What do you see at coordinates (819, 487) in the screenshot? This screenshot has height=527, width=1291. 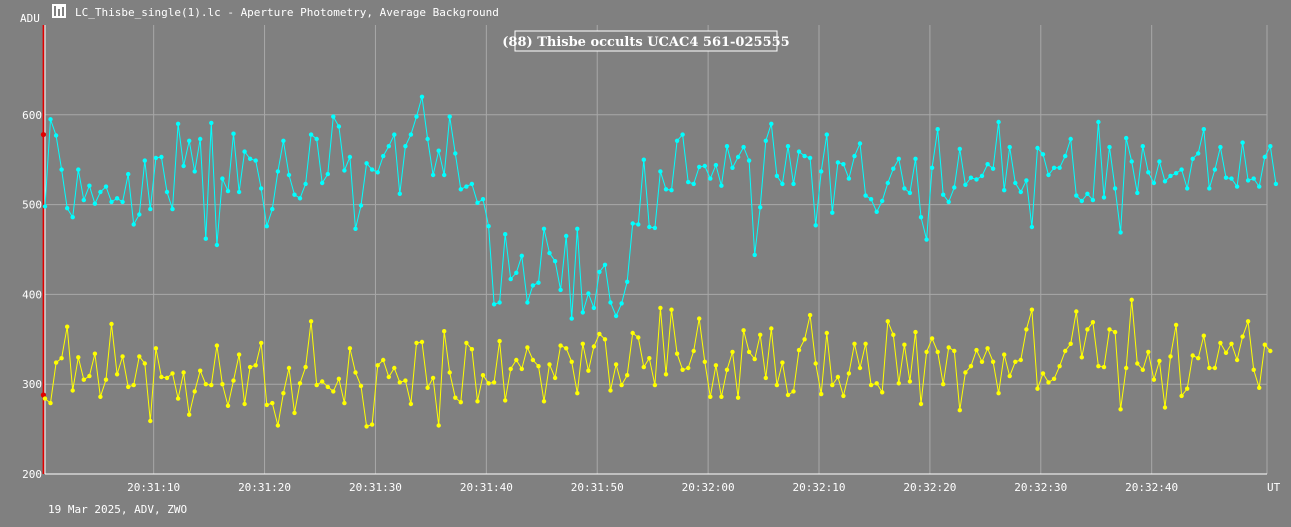 I see `x-tick-label: 20:32:10` at bounding box center [819, 487].